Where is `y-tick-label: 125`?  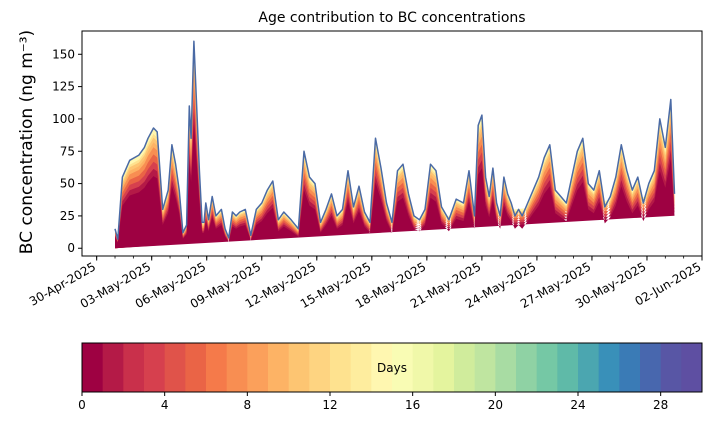 y-tick-label: 125 is located at coordinates (63, 87).